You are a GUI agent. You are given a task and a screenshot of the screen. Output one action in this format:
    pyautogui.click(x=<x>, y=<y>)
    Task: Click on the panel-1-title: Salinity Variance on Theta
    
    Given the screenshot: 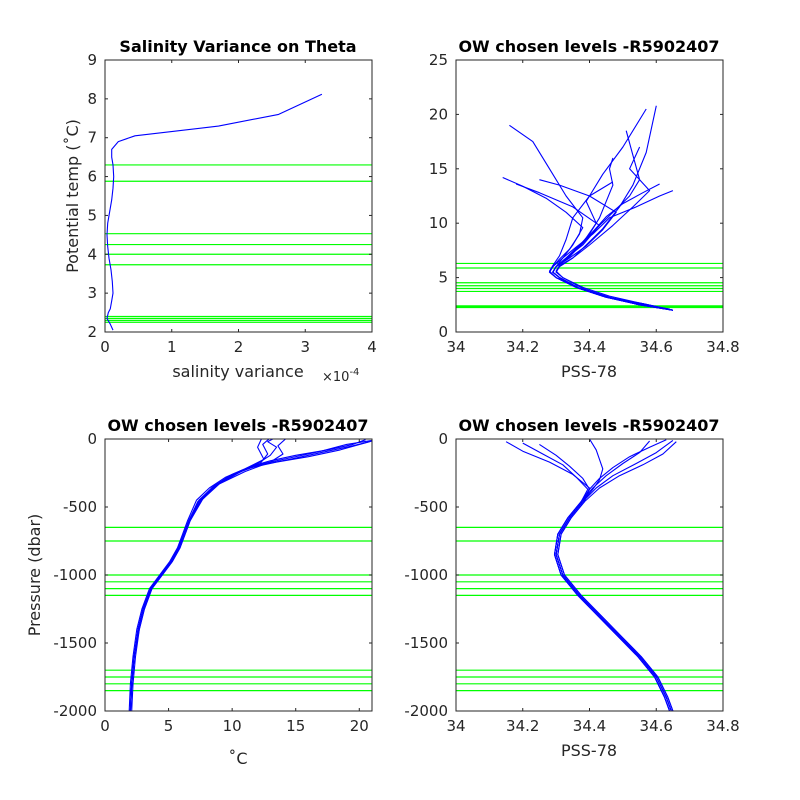 What is the action you would take?
    pyautogui.click(x=237, y=46)
    